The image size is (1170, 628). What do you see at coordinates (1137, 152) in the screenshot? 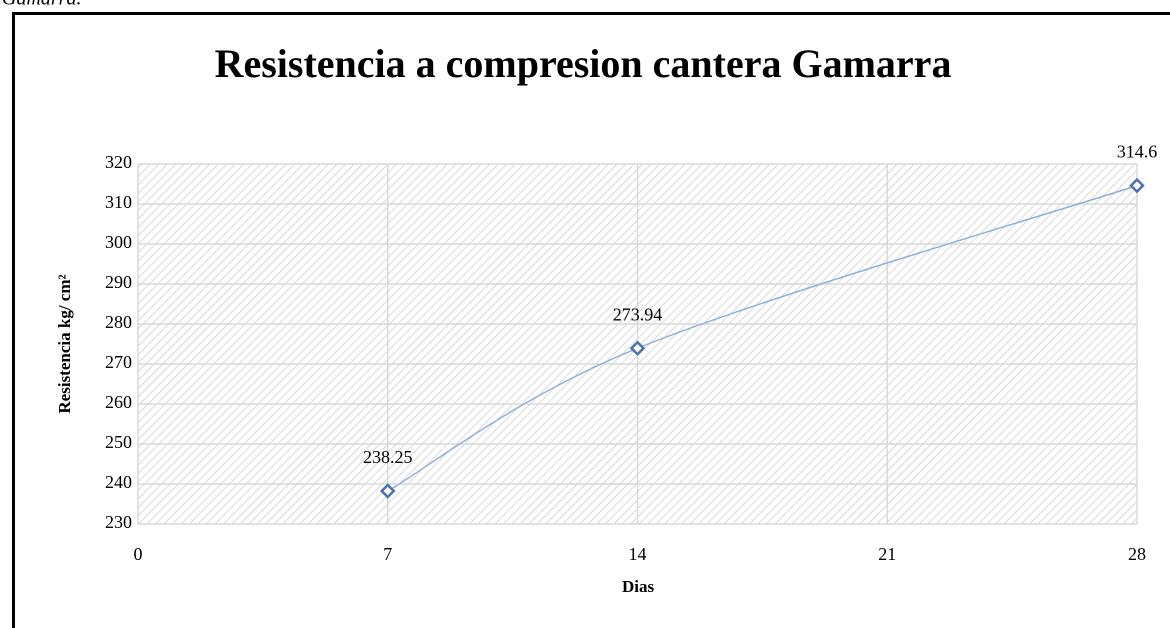
I see `data-label: 314.6` at bounding box center [1137, 152].